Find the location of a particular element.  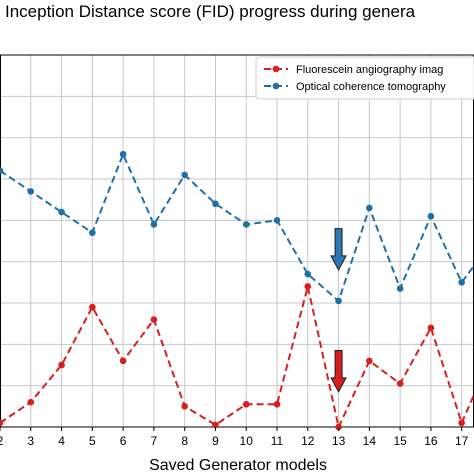

x-tick-label: 17 is located at coordinates (462, 441).